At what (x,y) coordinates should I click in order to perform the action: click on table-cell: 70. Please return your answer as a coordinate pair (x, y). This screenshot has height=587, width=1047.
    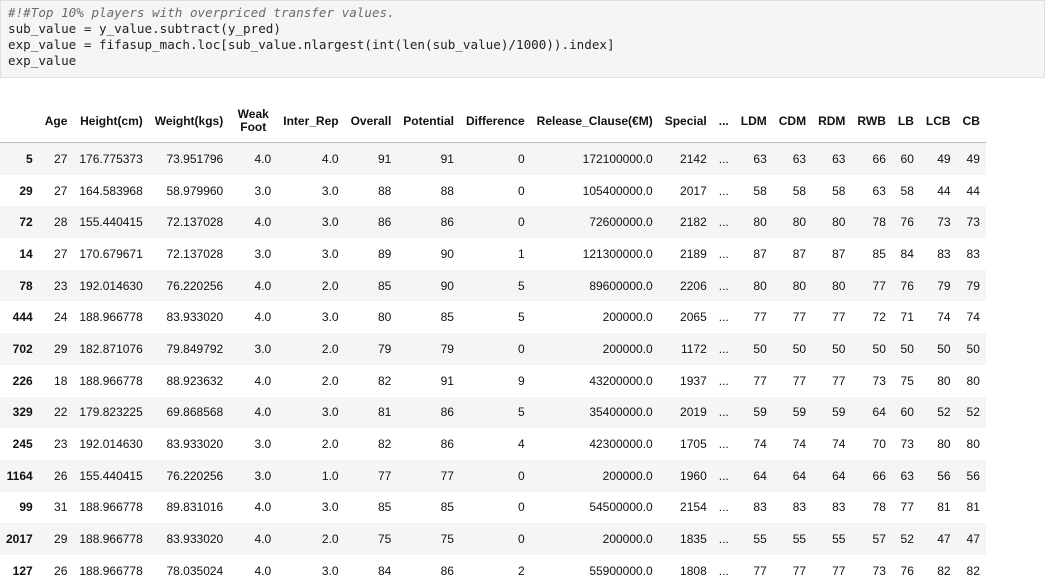
    Looking at the image, I should click on (879, 444).